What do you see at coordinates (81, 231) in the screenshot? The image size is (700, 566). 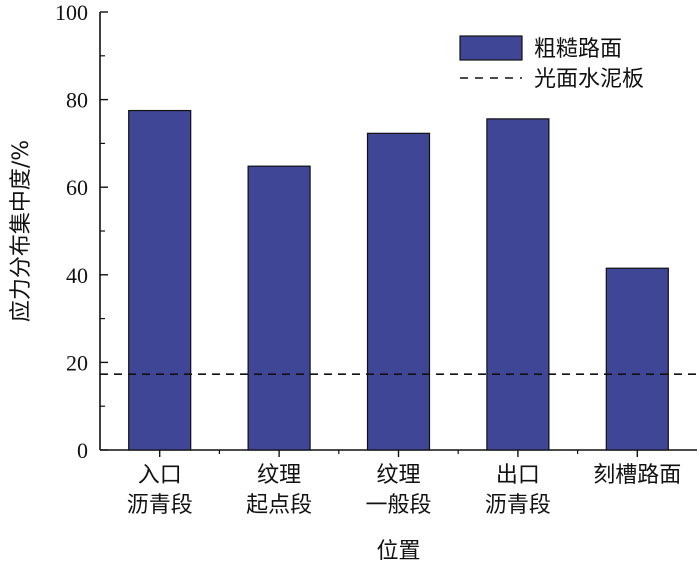 I see `y-ticks: 0 20 40 60 80 100` at bounding box center [81, 231].